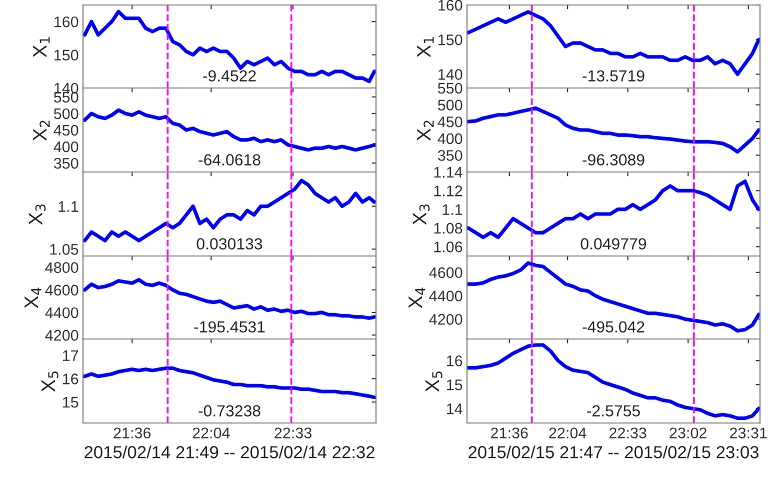 This screenshot has height=479, width=777. Describe the element at coordinates (613, 410) in the screenshot. I see `annotation: -2.5755` at that location.